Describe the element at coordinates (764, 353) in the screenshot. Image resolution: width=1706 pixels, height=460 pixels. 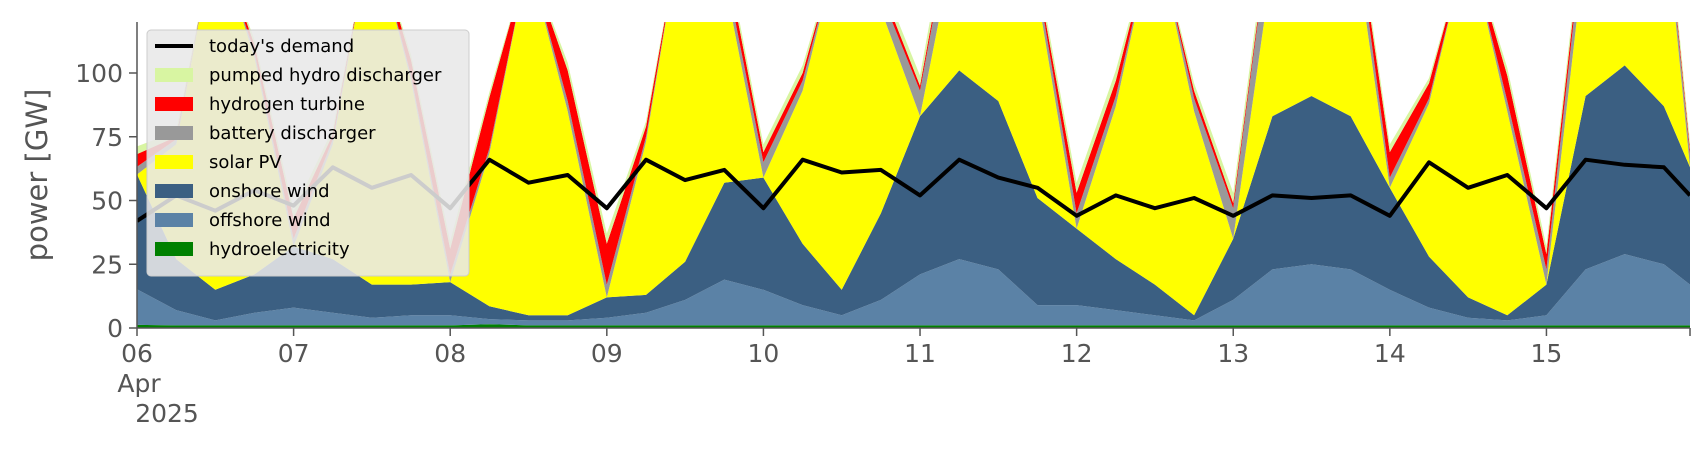
I see `x-tick-label: 10` at that location.